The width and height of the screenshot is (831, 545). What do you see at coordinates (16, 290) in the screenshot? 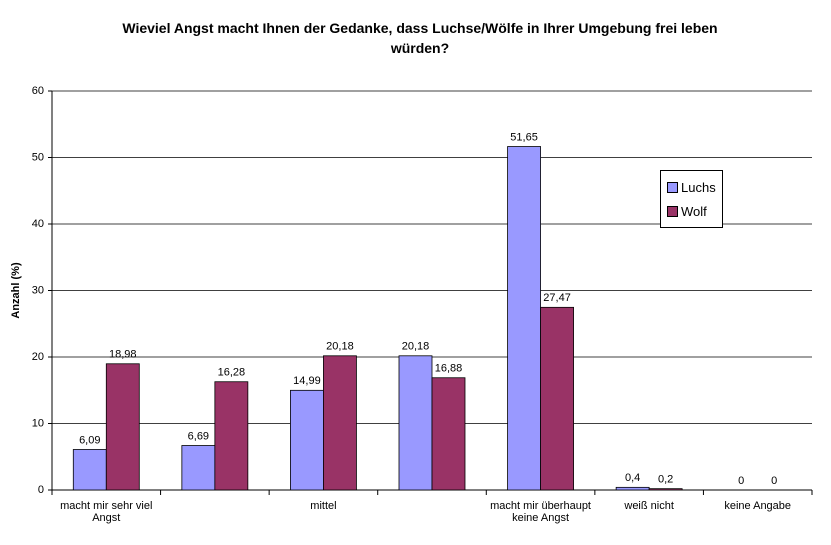
I see `y-axis-label: Anzahl (%)` at bounding box center [16, 290].